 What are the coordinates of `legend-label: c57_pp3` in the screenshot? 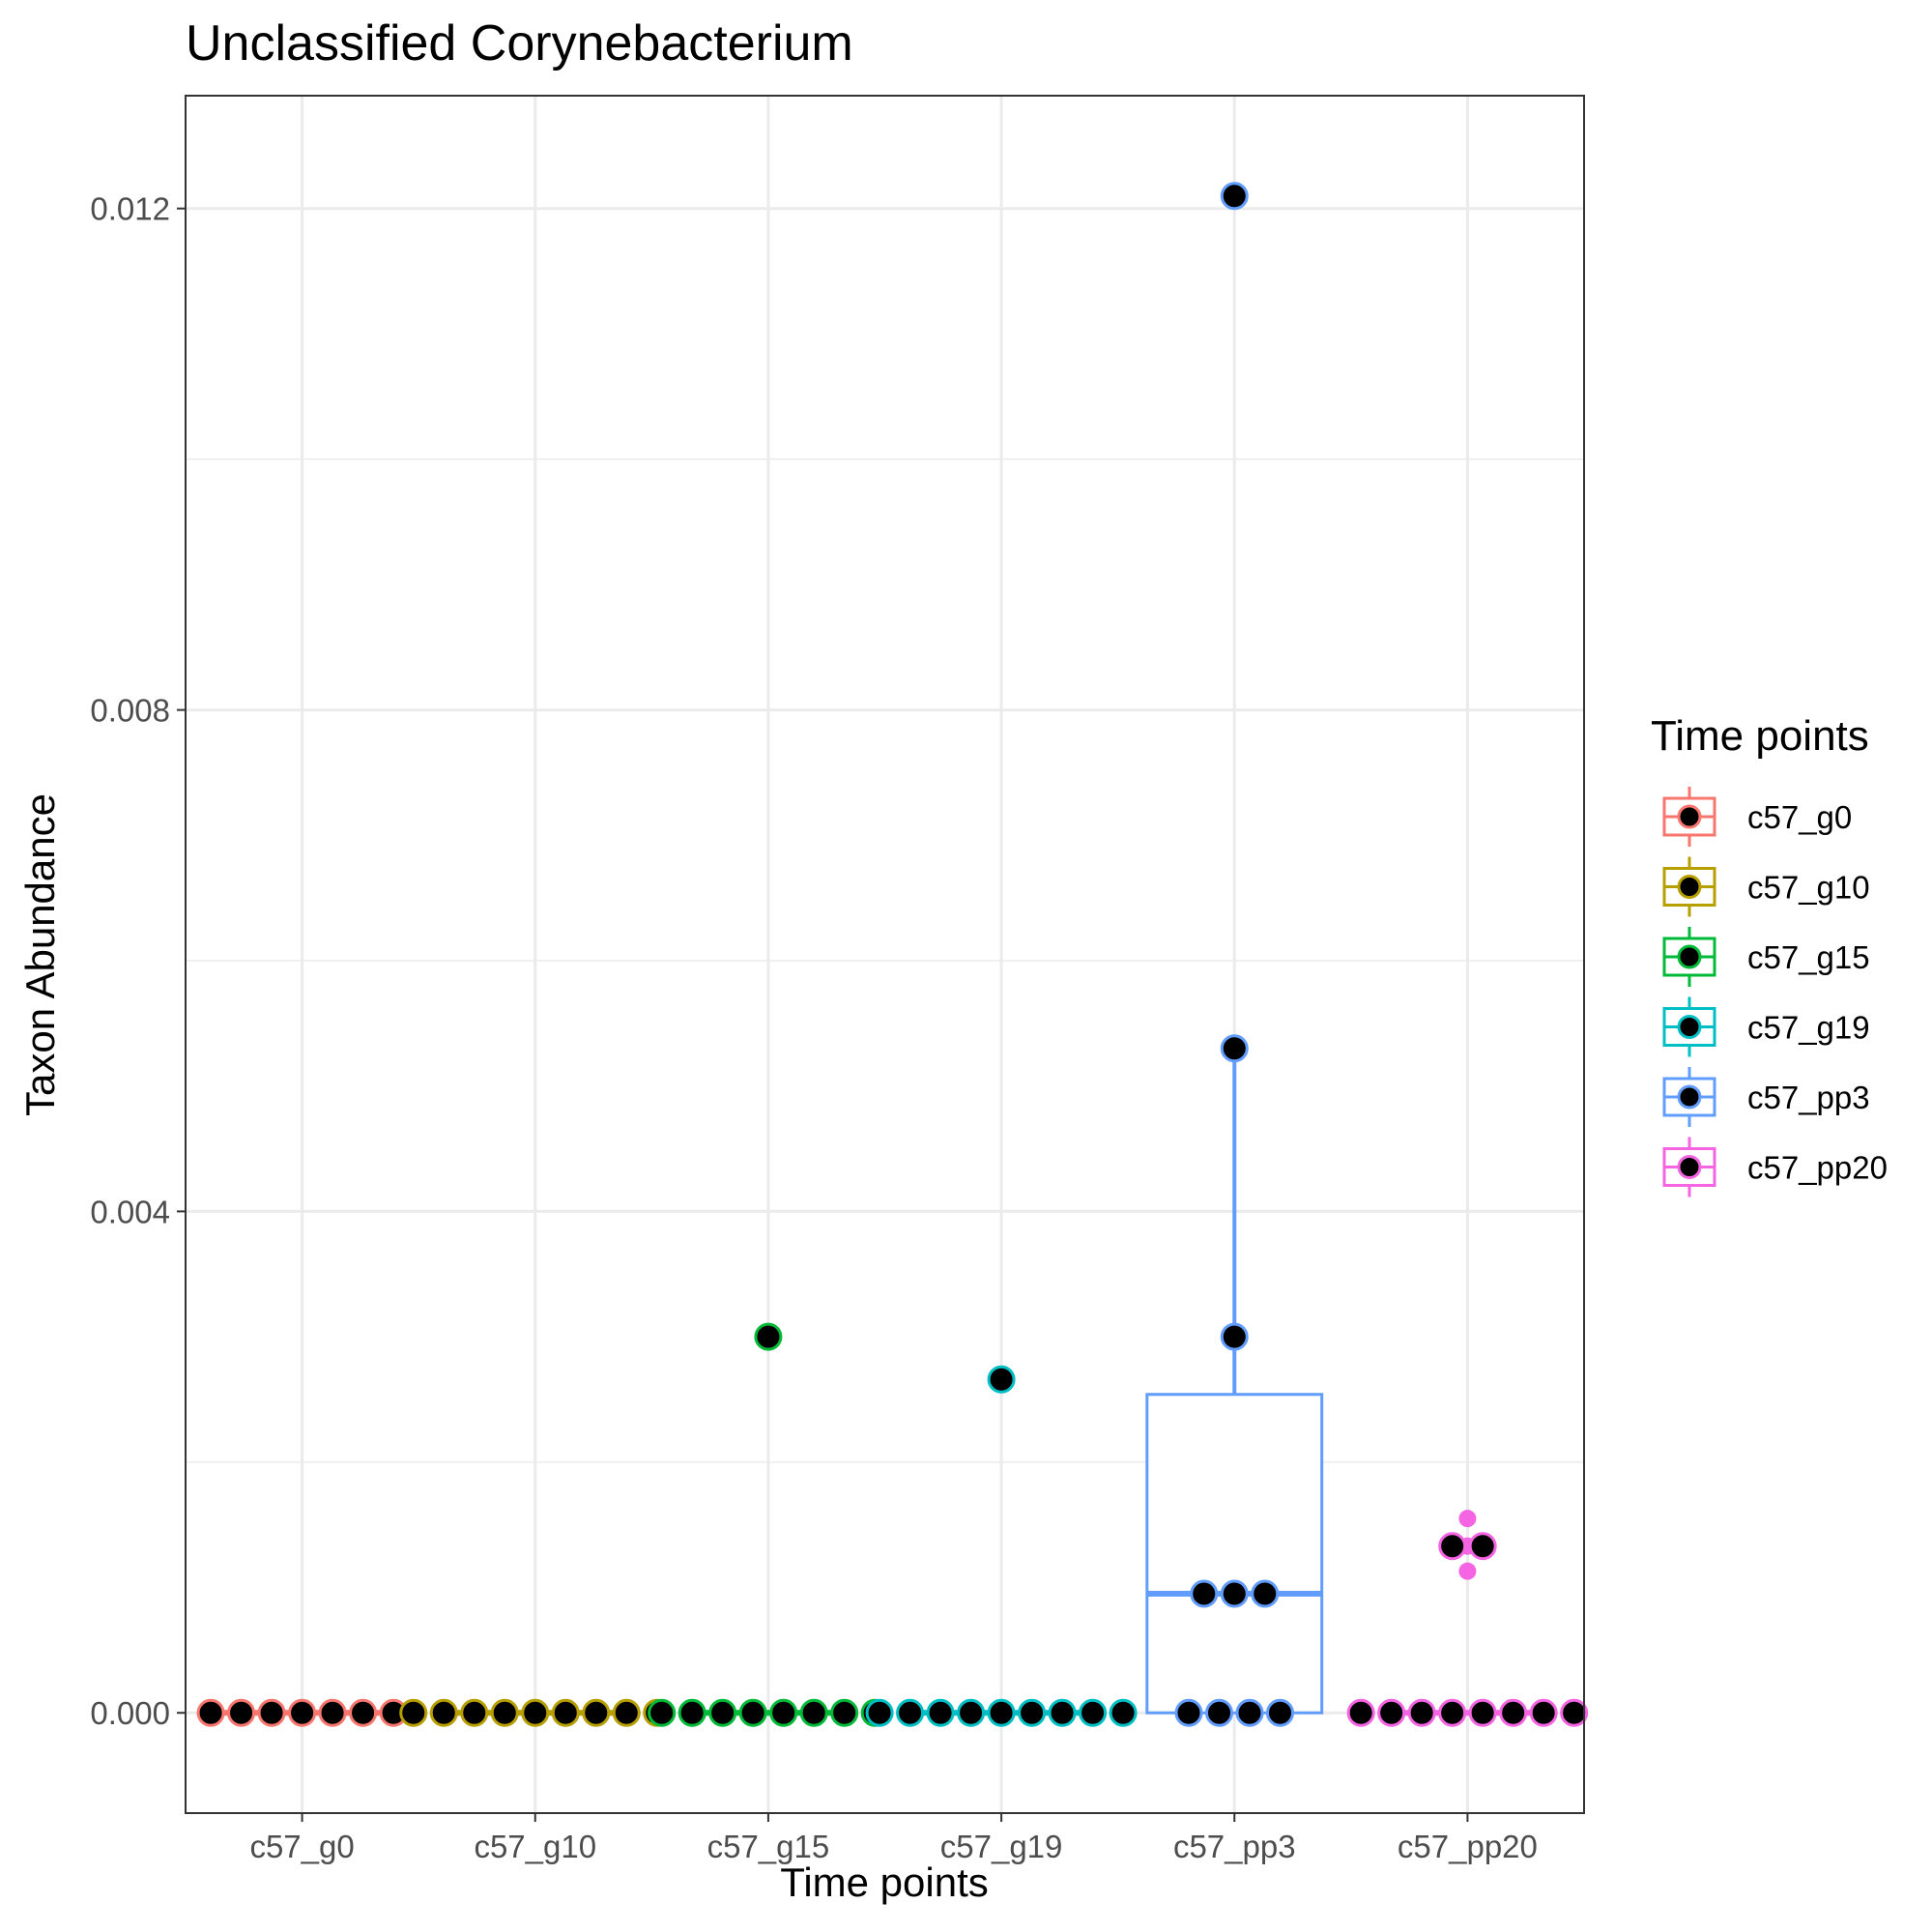 It's located at (1808, 1097).